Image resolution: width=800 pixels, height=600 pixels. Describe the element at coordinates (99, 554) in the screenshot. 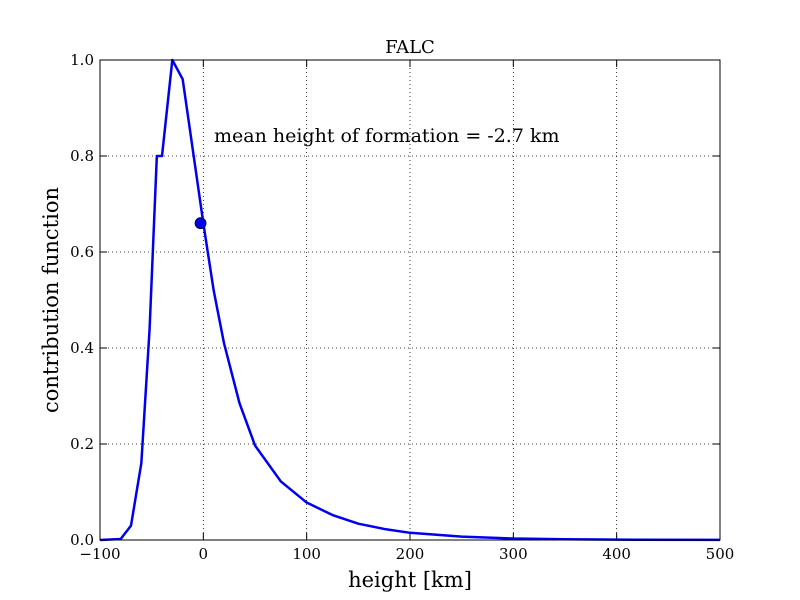

I see `x-tick-label: −100` at that location.